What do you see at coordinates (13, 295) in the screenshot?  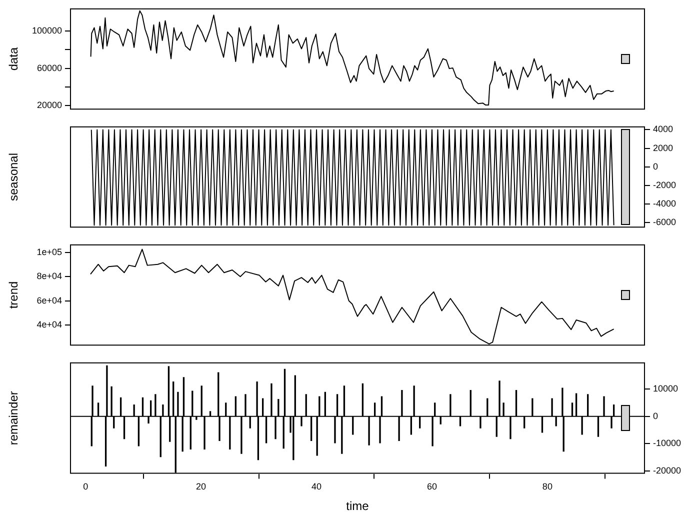 I see `y-axis-title: trend` at bounding box center [13, 295].